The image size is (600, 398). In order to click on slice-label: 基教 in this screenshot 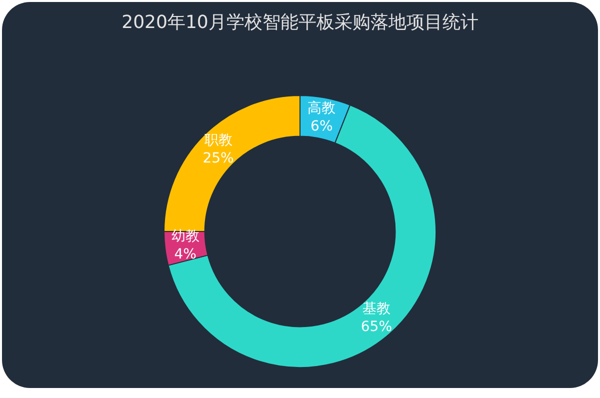, I will do `click(376, 308)`.